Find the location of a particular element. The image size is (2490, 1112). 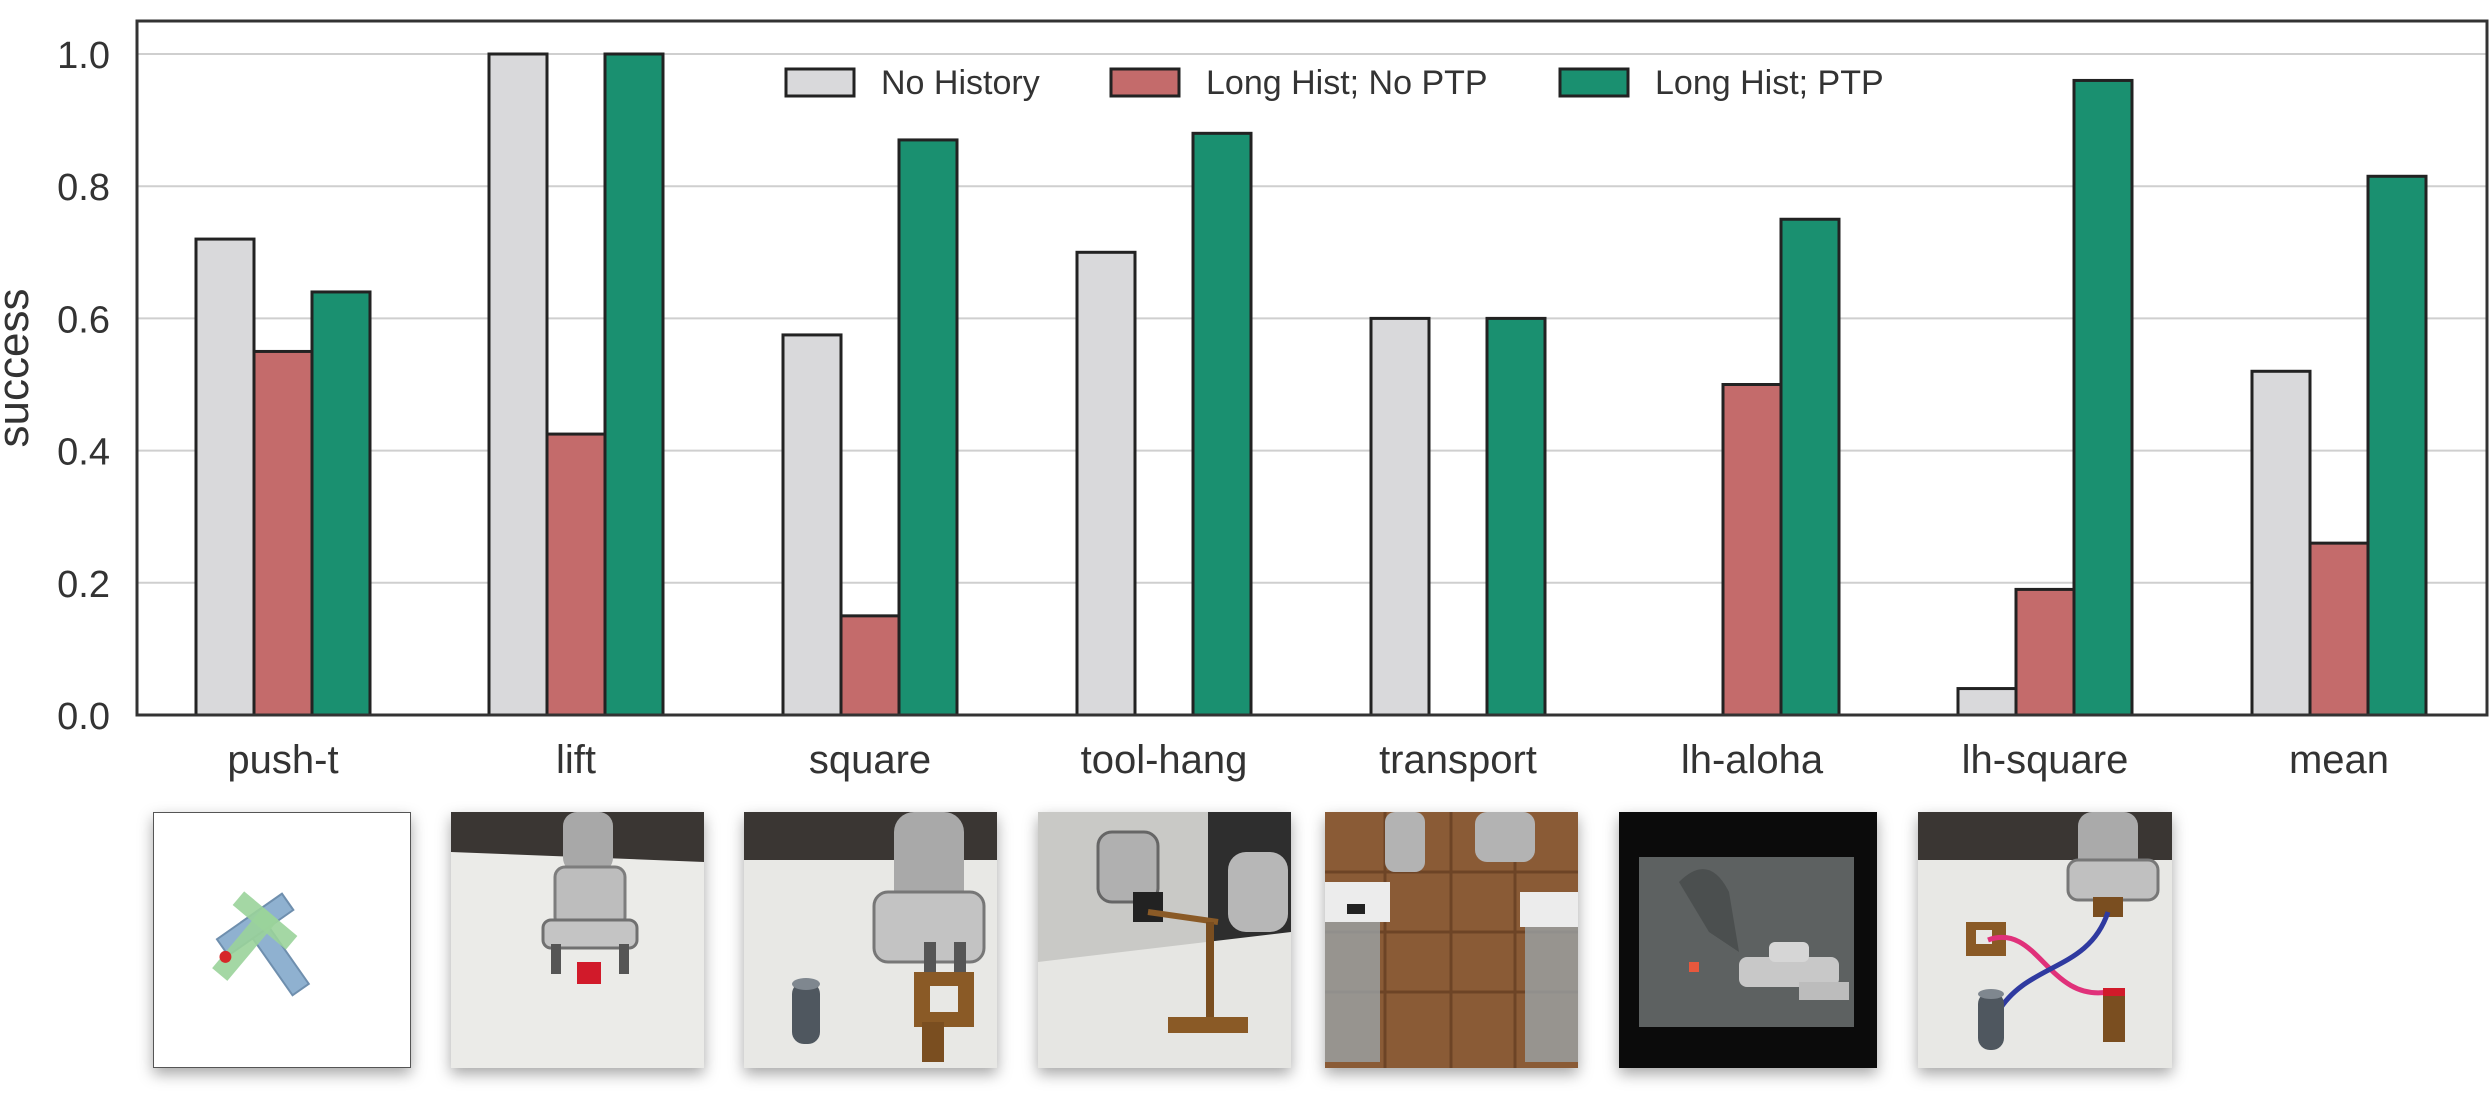

x-tick-label: push-t is located at coordinates (282, 760).